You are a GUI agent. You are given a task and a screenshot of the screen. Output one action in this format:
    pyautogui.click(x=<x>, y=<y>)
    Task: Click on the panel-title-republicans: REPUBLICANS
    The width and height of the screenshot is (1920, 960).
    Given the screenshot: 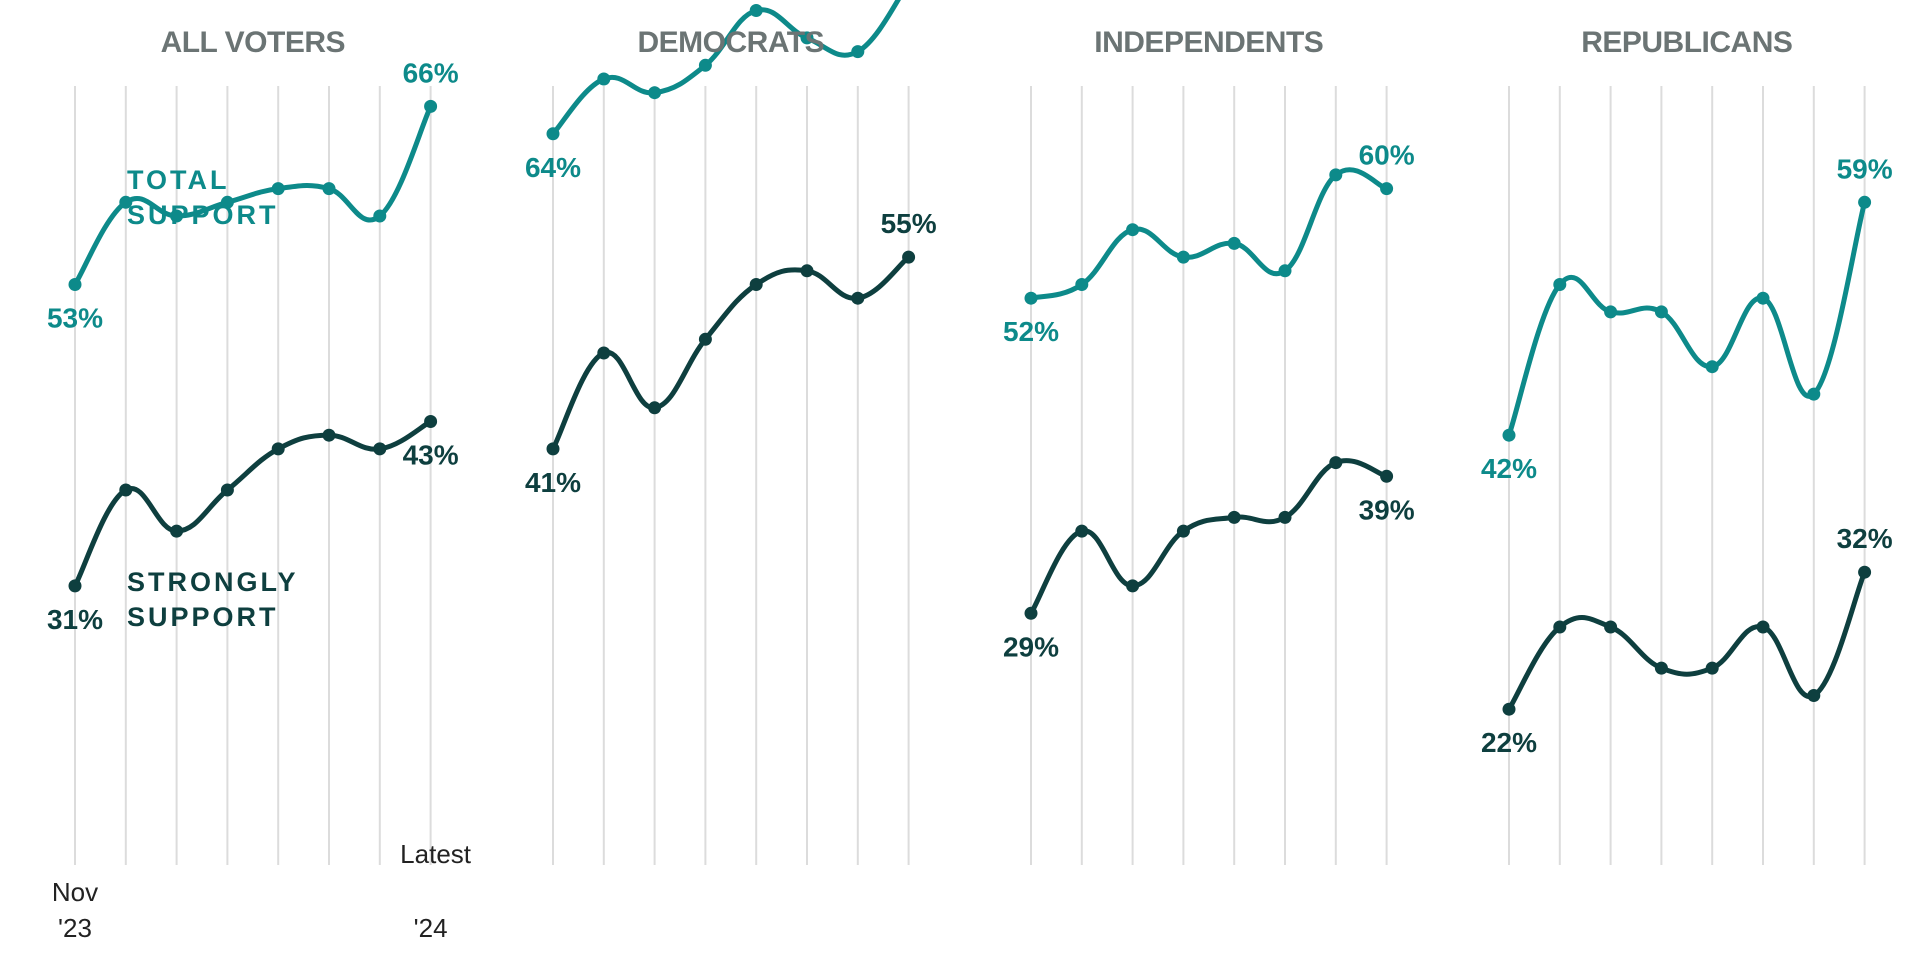 What is the action you would take?
    pyautogui.click(x=1686, y=42)
    